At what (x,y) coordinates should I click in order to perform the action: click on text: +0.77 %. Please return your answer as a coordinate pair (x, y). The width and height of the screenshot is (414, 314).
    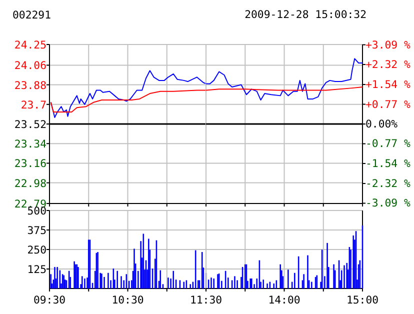
    Looking at the image, I should click on (388, 104).